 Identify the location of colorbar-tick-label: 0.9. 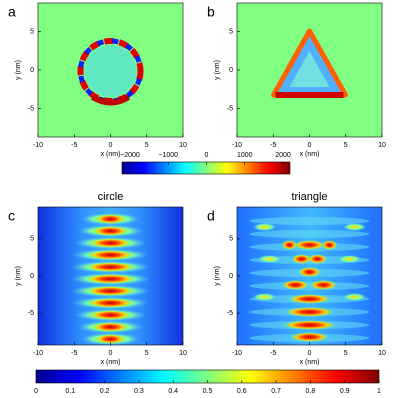
(345, 391).